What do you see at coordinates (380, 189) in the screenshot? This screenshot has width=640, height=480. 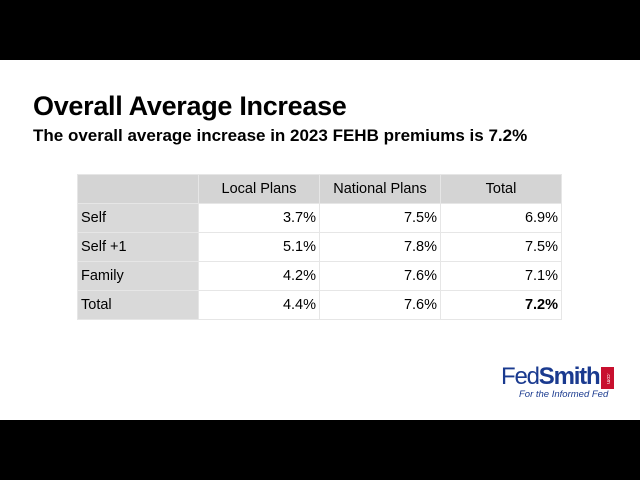 I see `header-cell-national-plans: National Plans` at bounding box center [380, 189].